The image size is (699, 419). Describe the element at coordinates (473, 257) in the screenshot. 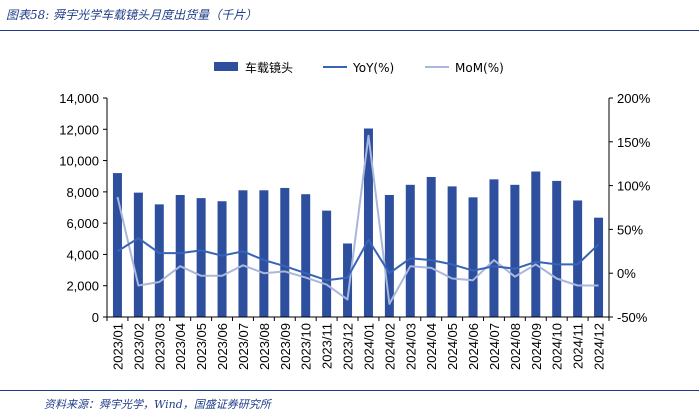

I see `bar-2024/06` at that location.